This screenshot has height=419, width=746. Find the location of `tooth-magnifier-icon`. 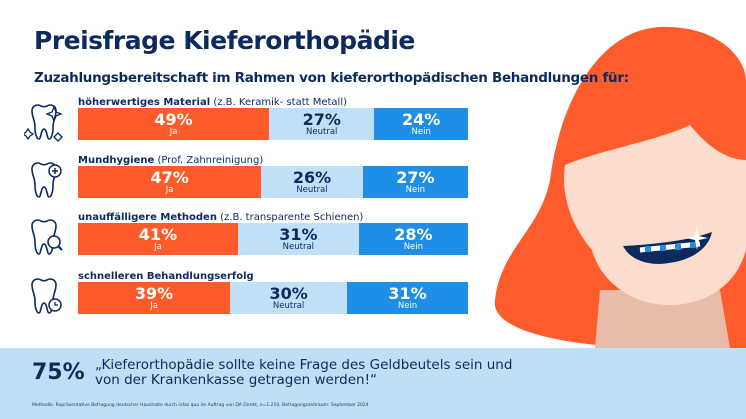

tooth-magnifier-icon is located at coordinates (47, 237).